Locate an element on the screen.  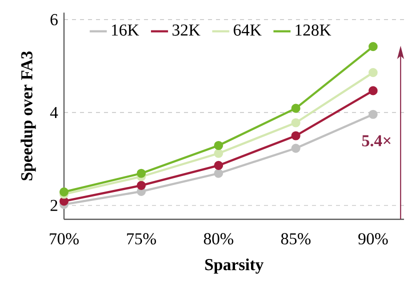
legend-label: 16K is located at coordinates (126, 30).